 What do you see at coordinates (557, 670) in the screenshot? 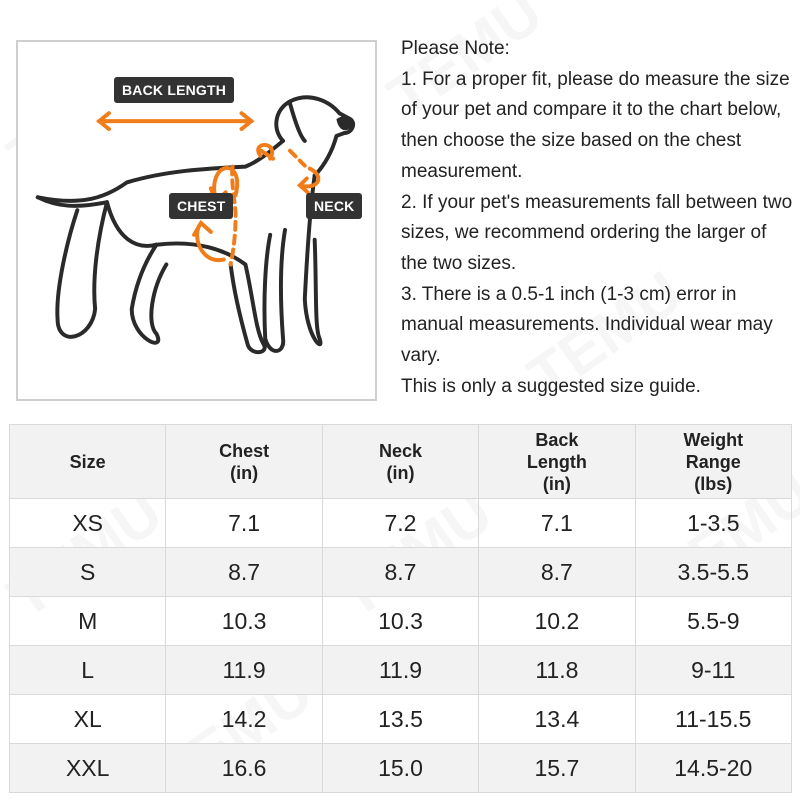
I see `table-cell: 11.8` at bounding box center [557, 670].